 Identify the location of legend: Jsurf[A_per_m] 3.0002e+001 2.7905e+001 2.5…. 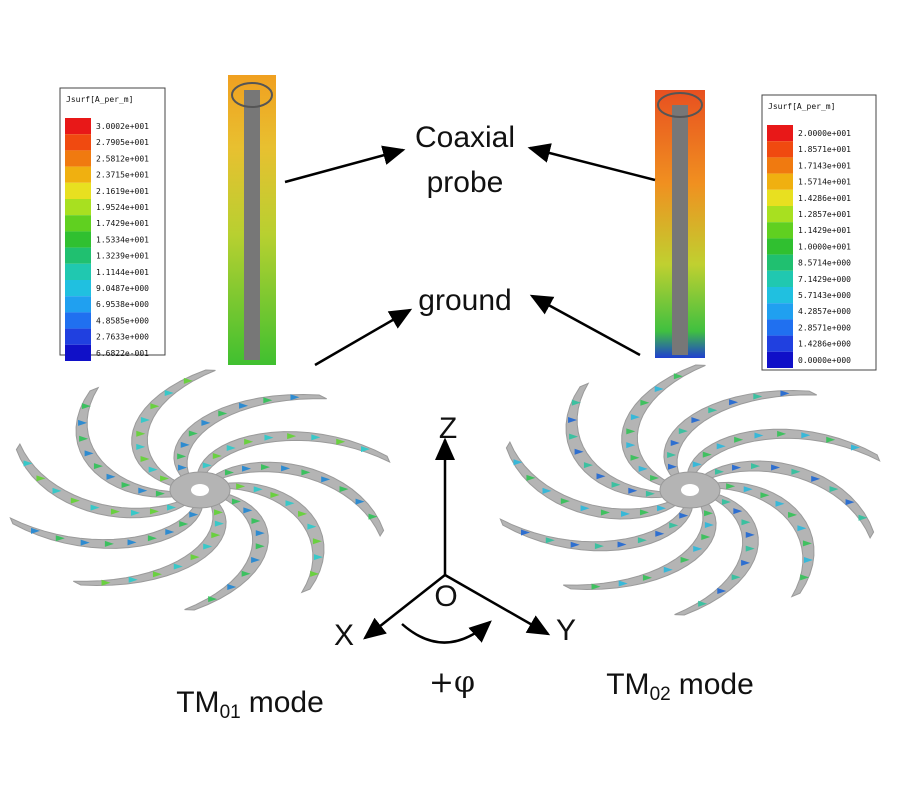
(112, 224).